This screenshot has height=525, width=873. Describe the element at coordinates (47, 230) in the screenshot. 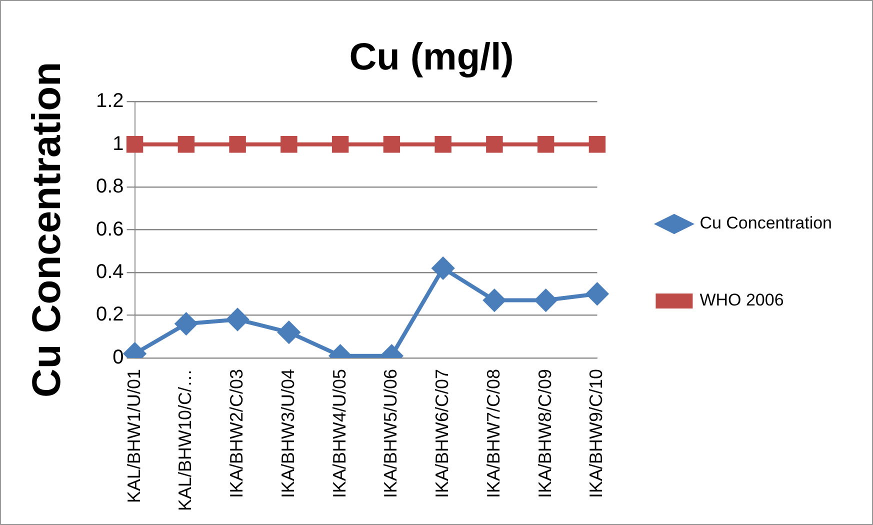

I see `y-axis-title: Cu Concentration` at that location.